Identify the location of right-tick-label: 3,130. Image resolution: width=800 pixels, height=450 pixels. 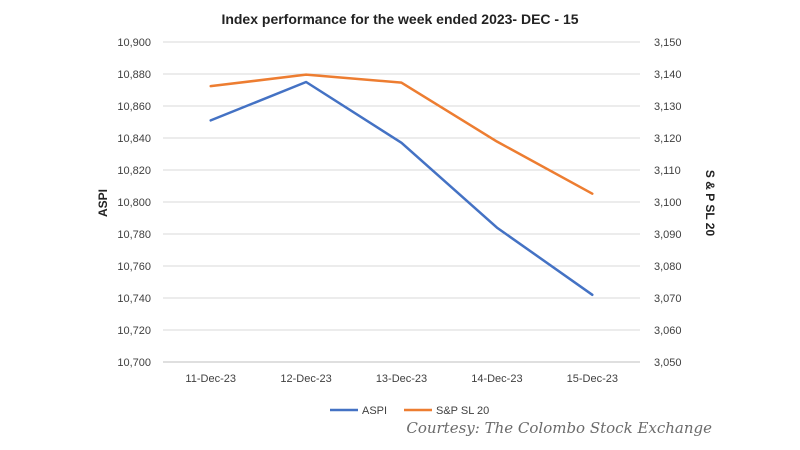
(668, 107).